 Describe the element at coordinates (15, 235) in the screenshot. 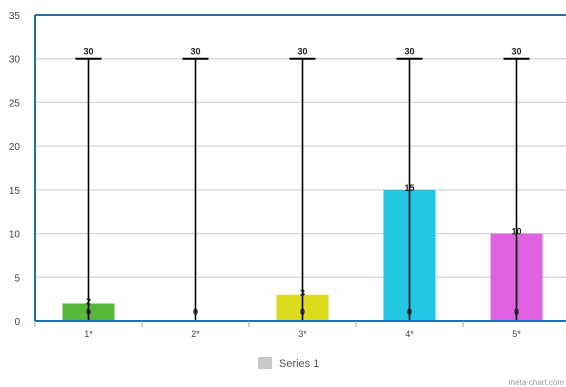

I see `y-tick-label: 10` at that location.